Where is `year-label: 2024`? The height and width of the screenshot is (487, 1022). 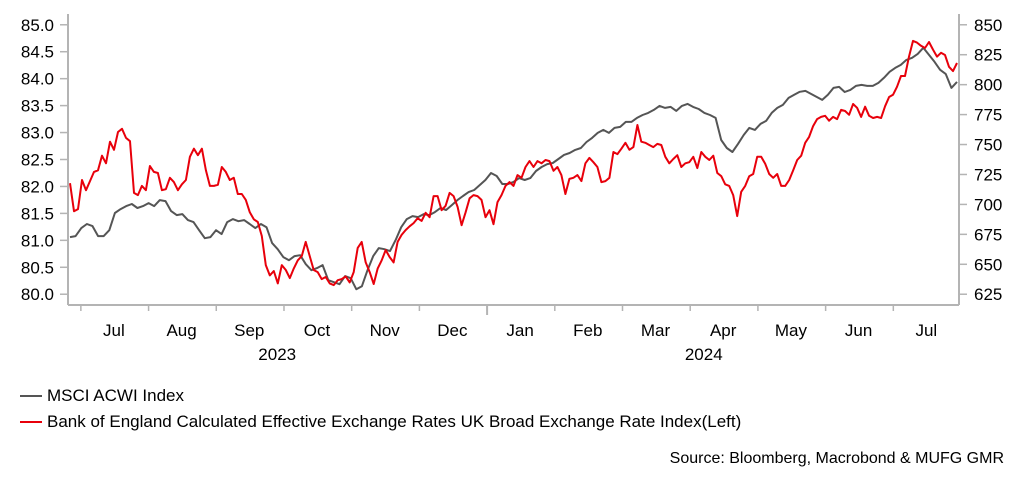 year-label: 2024 is located at coordinates (704, 354).